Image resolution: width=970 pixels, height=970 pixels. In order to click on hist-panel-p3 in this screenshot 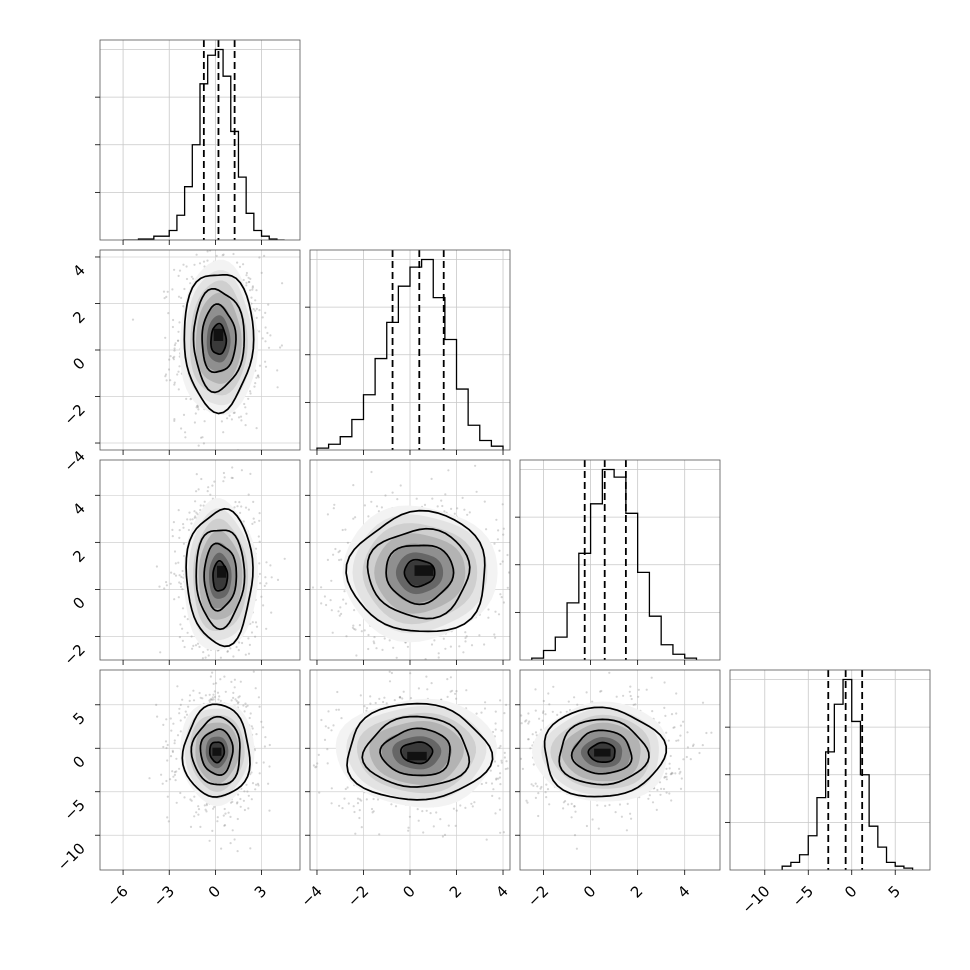, I will do `click(830, 770)`.